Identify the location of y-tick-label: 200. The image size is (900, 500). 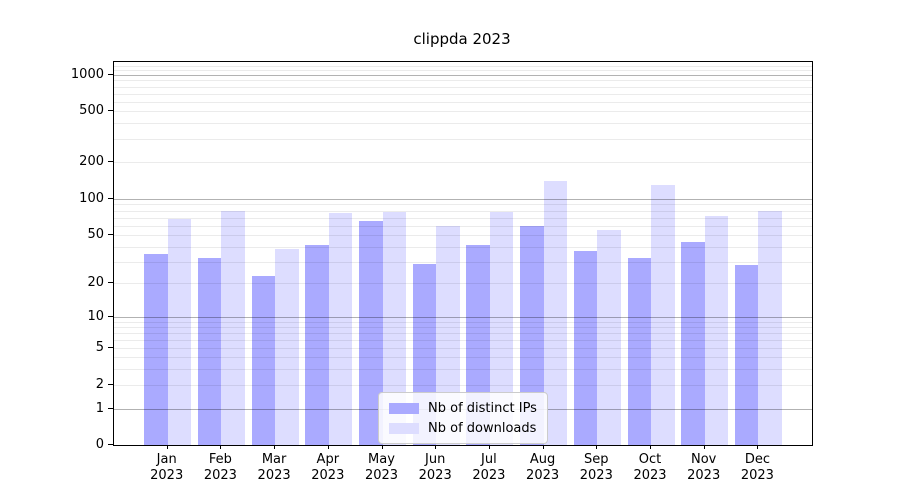
(91, 161).